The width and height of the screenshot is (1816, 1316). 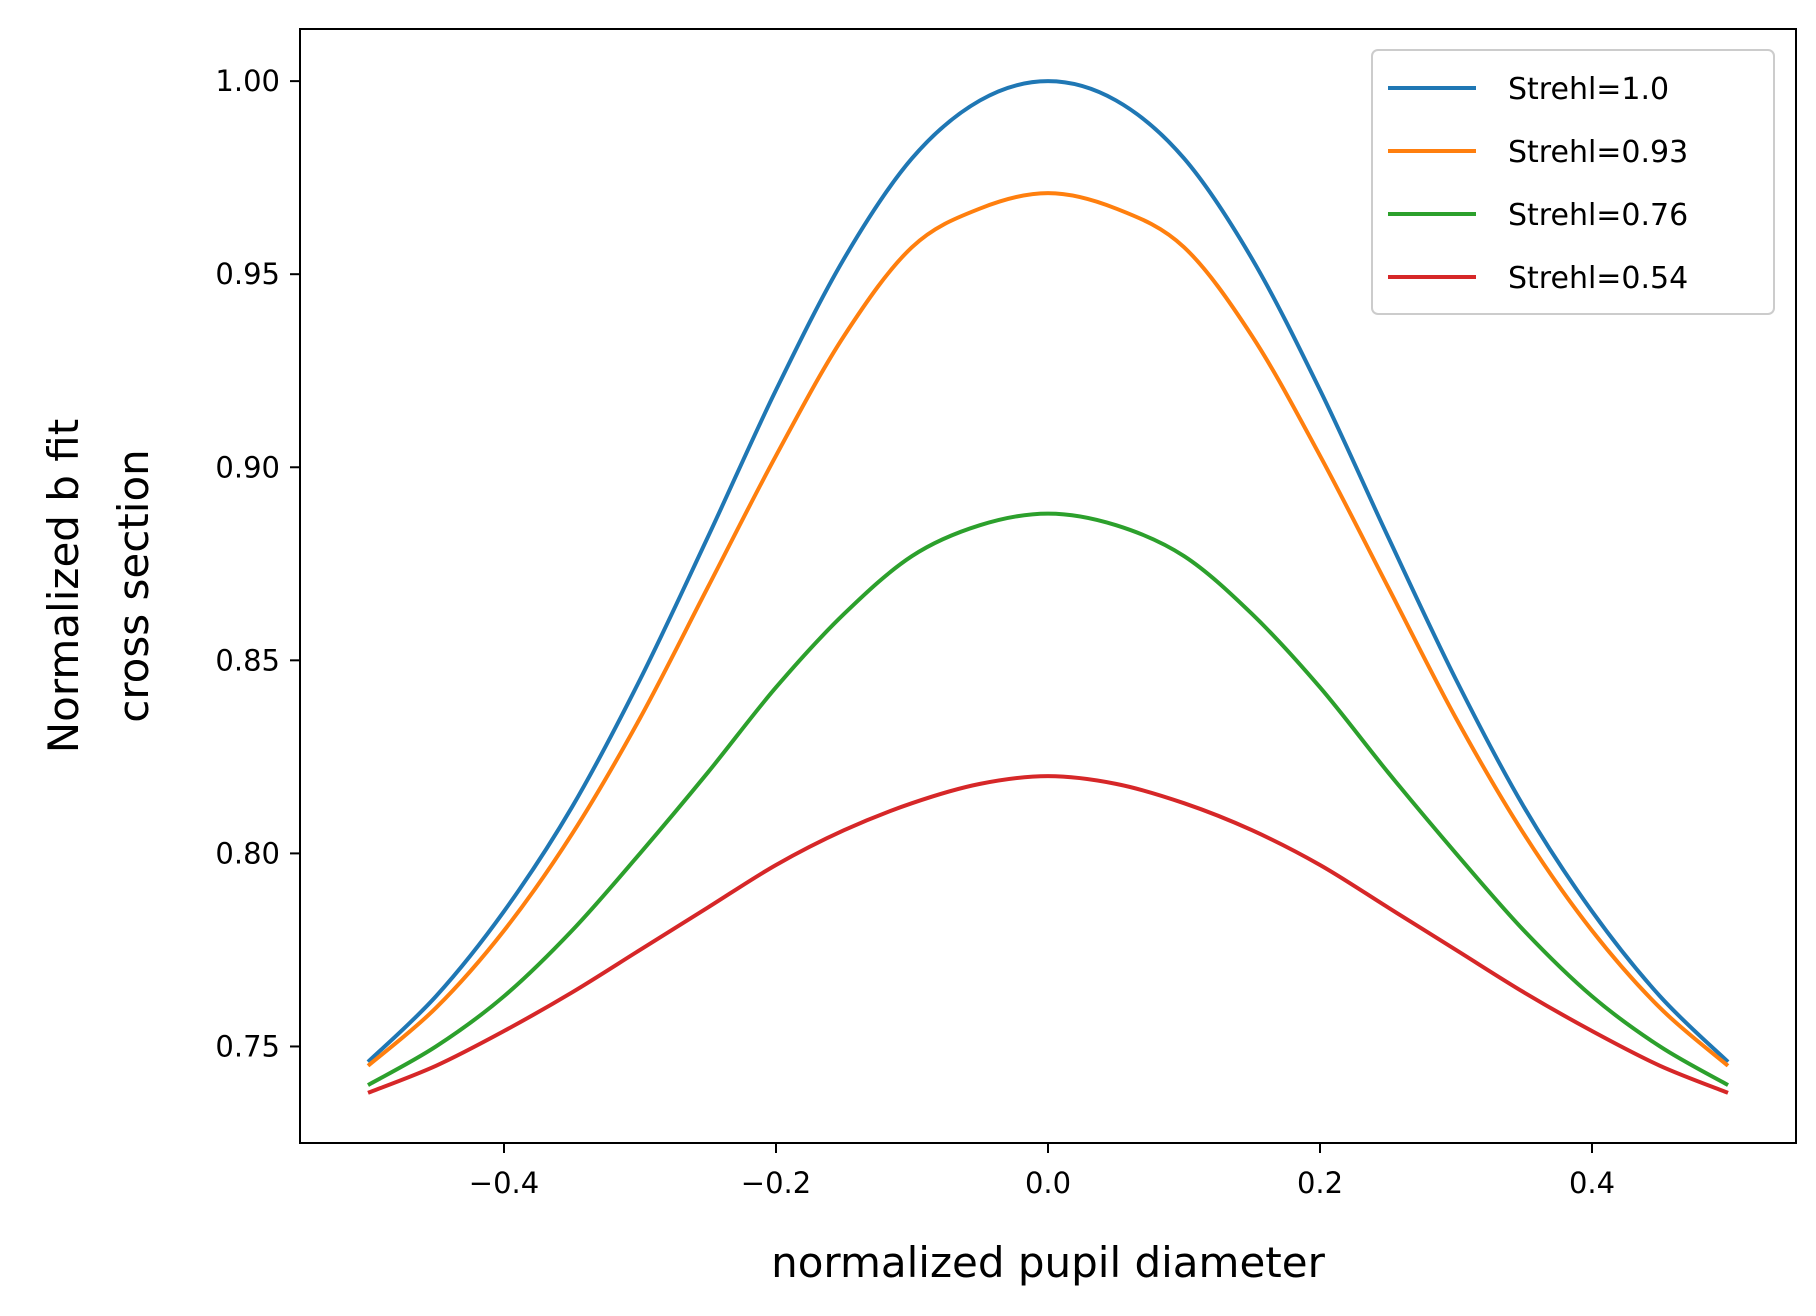 What do you see at coordinates (1592, 1183) in the screenshot?
I see `x-tick-label: 0.4` at bounding box center [1592, 1183].